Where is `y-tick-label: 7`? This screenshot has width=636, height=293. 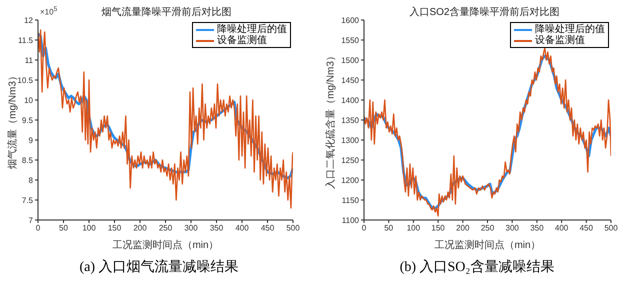 y-tick-label: 7 is located at coordinates (31, 220).